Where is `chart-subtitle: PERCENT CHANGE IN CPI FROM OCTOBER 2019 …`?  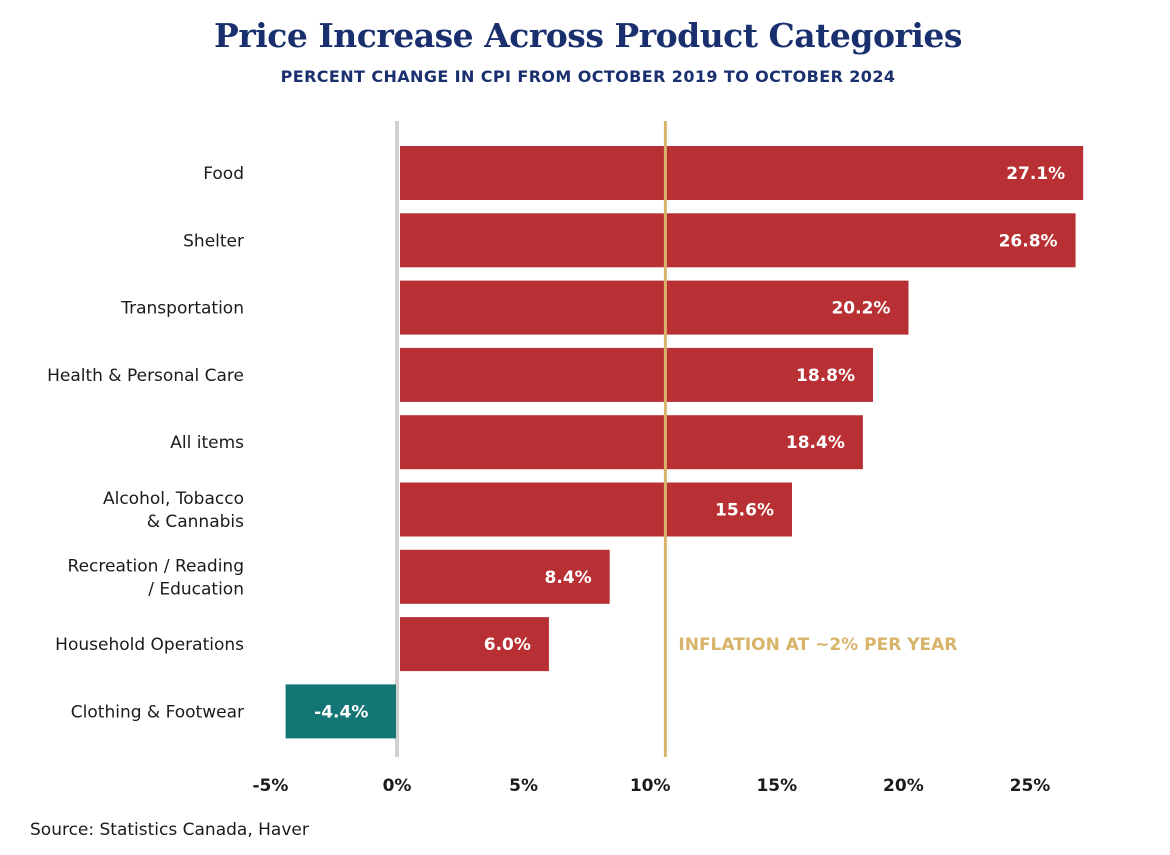 chart-subtitle: PERCENT CHANGE IN CPI FROM OCTOBER 2019 … is located at coordinates (588, 76).